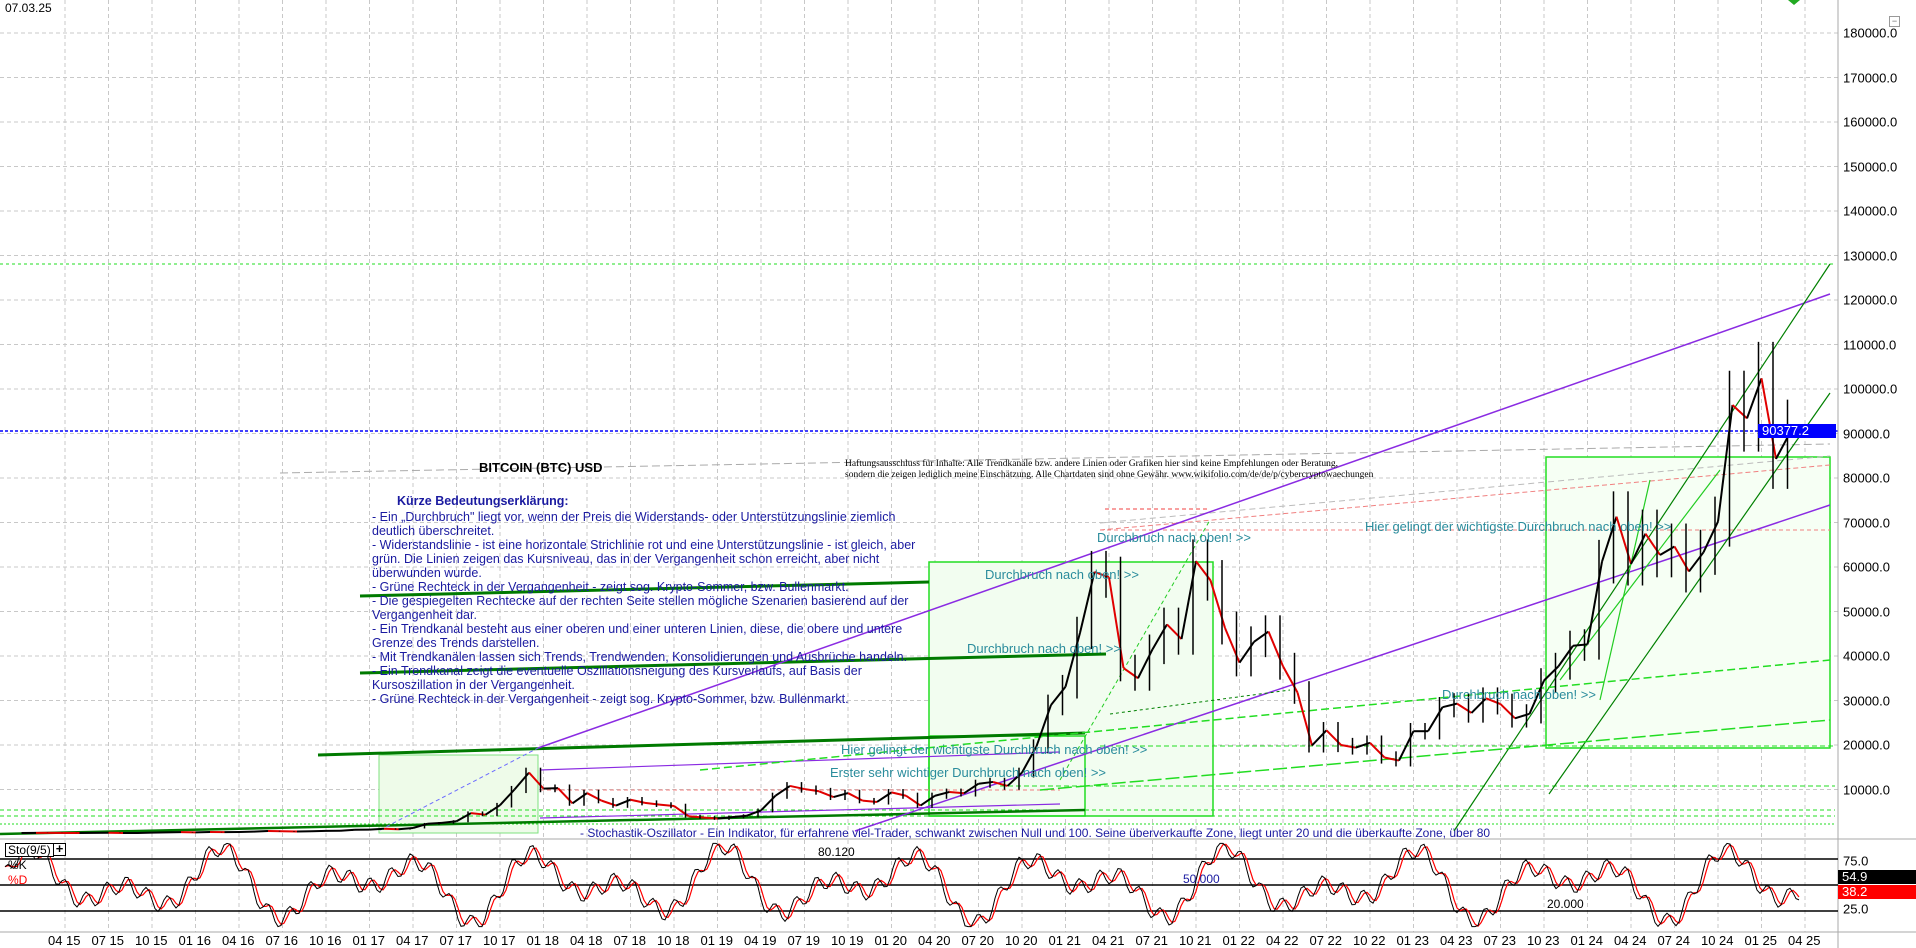  Describe the element at coordinates (1201, 879) in the screenshot. I see `stoch-level-label: 50.000` at that location.